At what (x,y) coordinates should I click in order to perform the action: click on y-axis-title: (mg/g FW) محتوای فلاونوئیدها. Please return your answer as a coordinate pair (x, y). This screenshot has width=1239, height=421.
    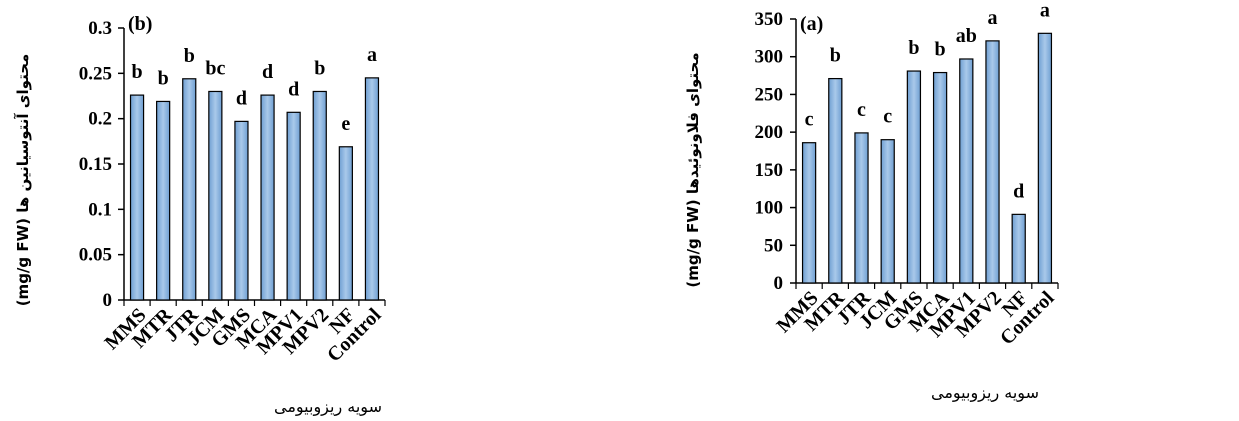
    Looking at the image, I should click on (693, 169).